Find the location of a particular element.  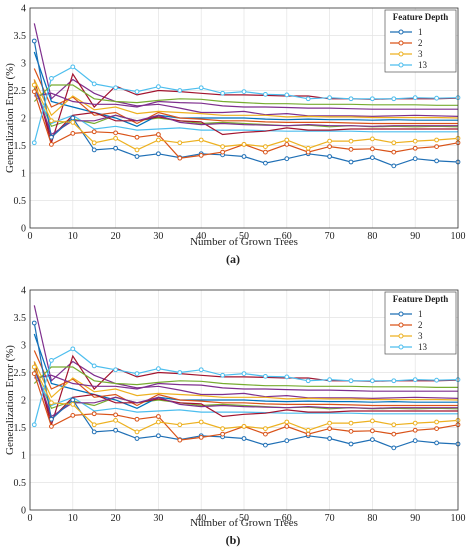

y-tick-label: 0 is located at coordinates (23, 511).